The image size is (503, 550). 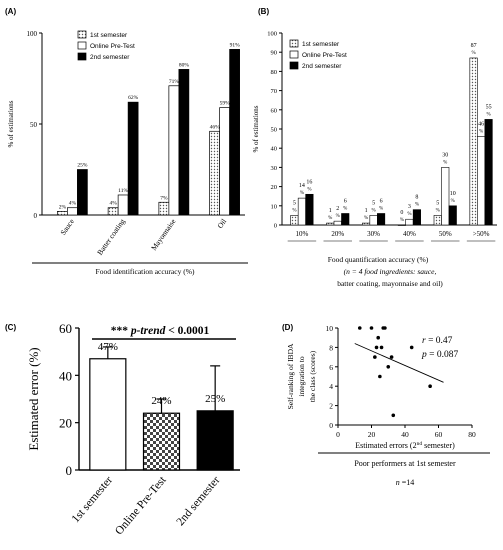 I want to click on panel-b-legend-label: Online Pre-Test, so click(x=324, y=55).